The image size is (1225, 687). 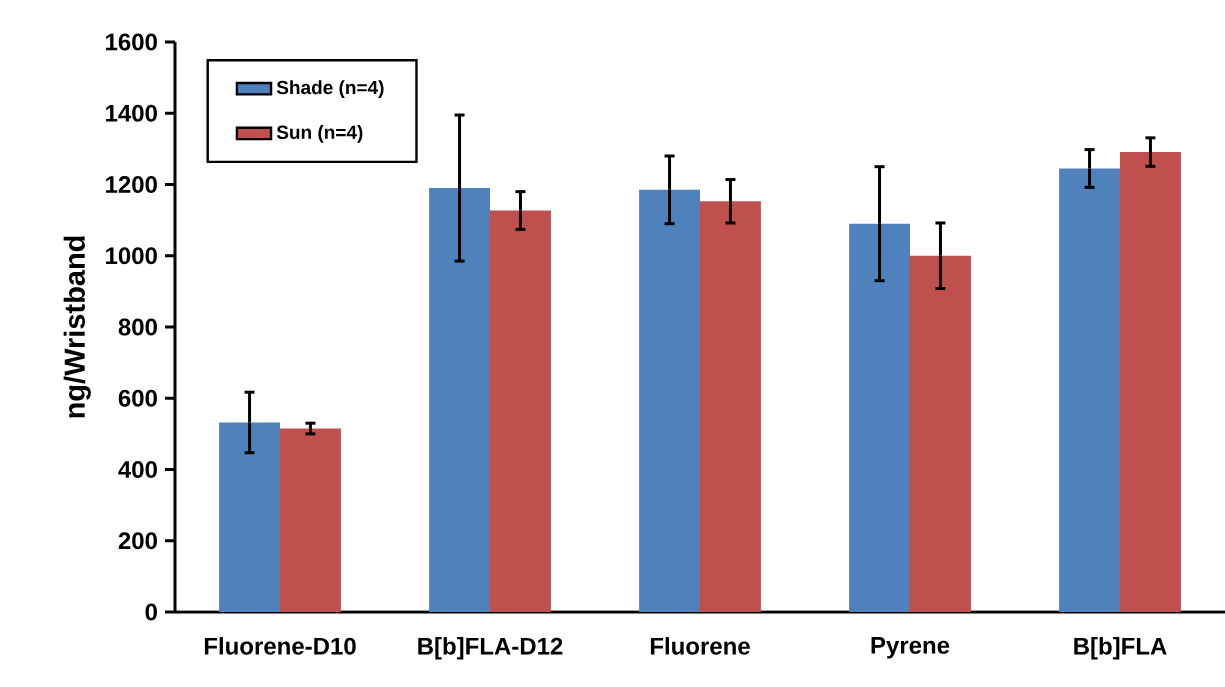 What do you see at coordinates (131, 113) in the screenshot?
I see `y-tick-label: 1400` at bounding box center [131, 113].